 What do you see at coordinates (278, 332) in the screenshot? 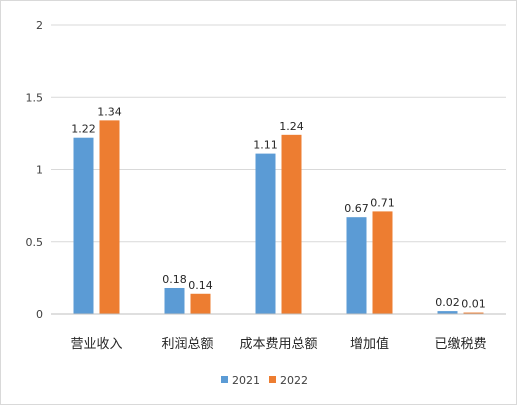
I see `x-axis: 营业收入 利润总额 成本费用总额 增加值 已缴税费` at bounding box center [278, 332].